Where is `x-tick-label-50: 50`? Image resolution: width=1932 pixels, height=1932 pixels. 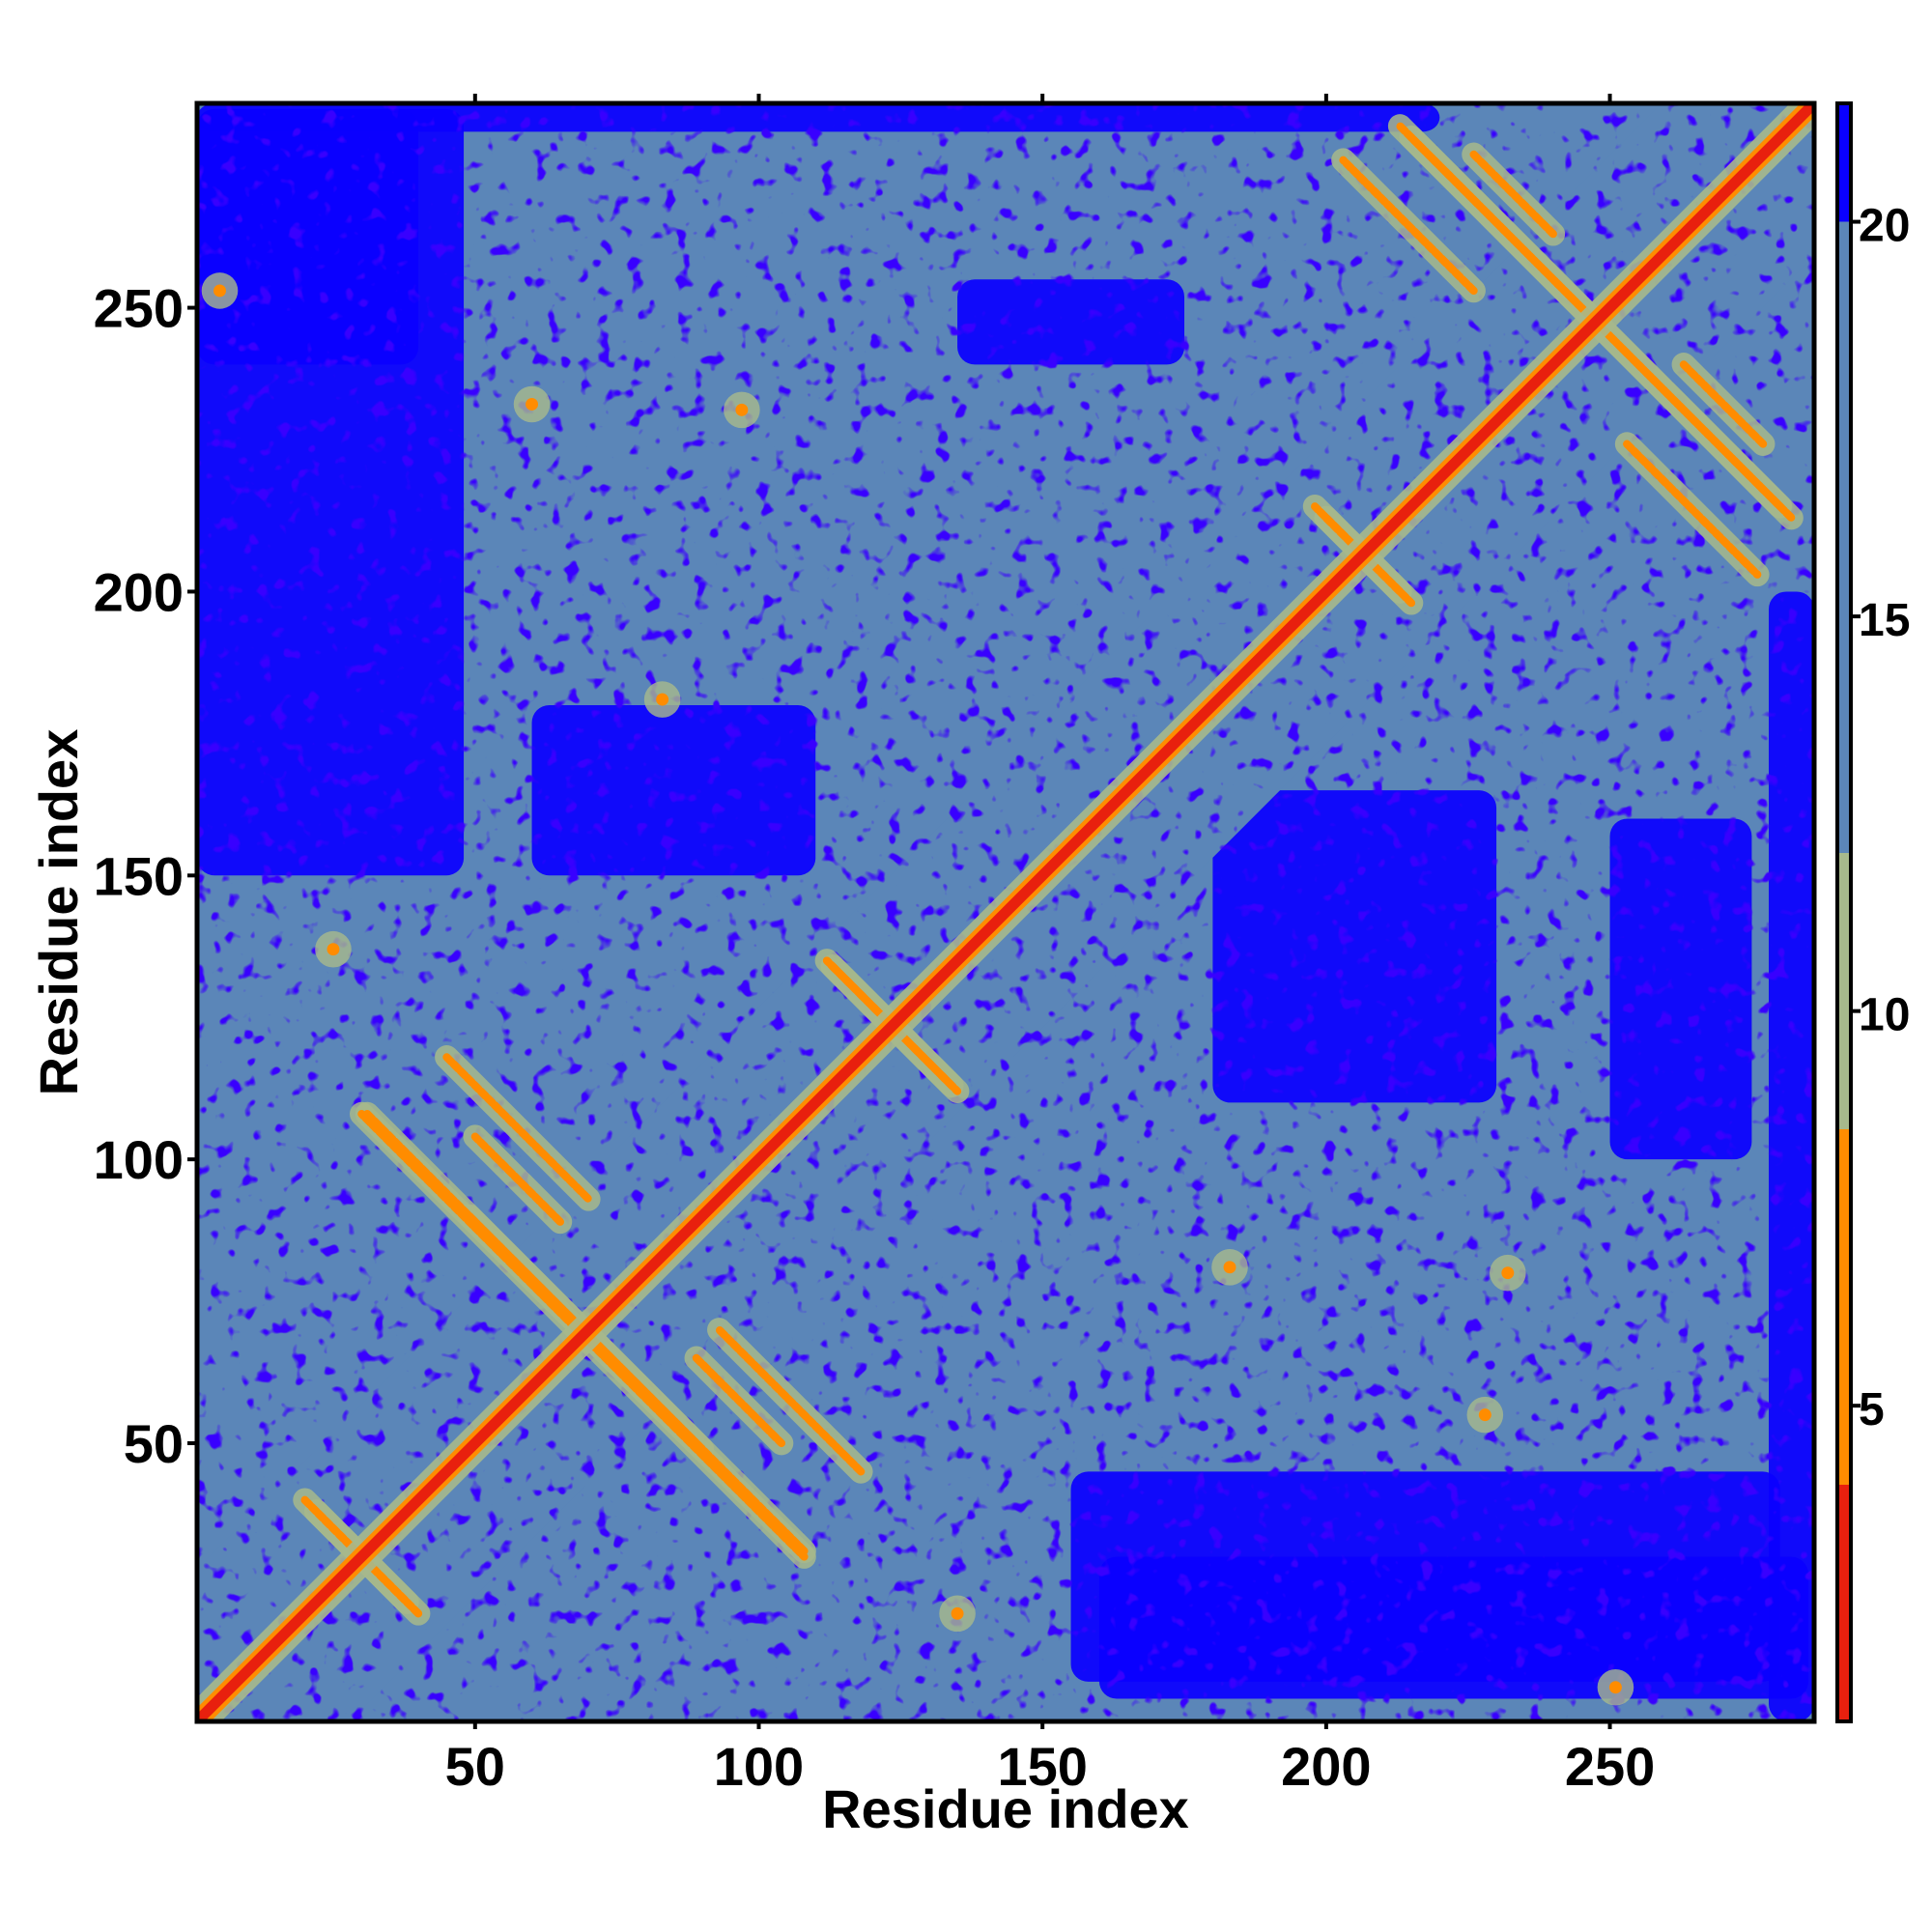
x-tick-label-50: 50 is located at coordinates (475, 1766).